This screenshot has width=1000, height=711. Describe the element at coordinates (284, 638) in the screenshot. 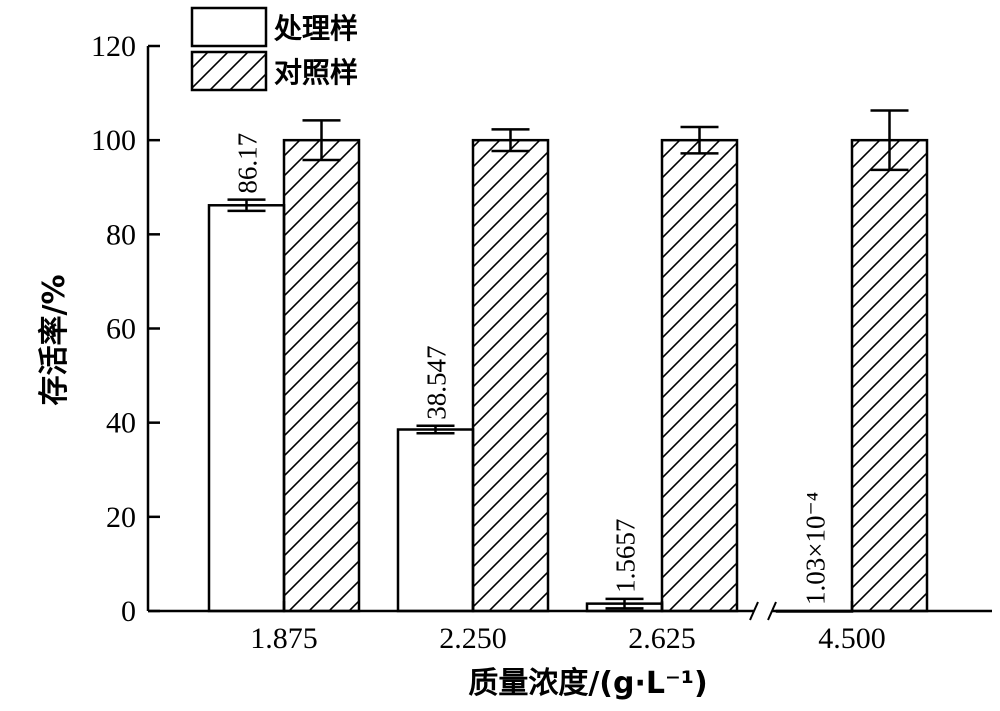

I see `x-tick-label: 1.875` at that location.